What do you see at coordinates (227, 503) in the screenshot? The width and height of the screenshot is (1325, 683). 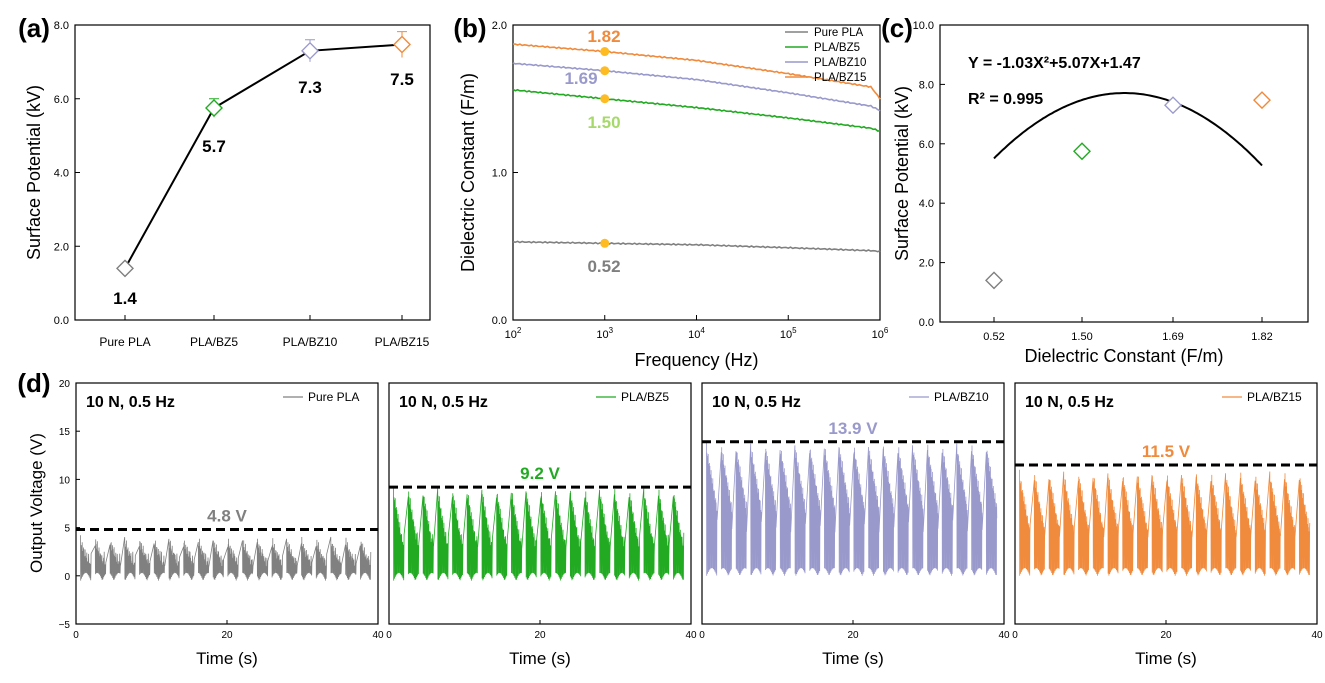 I see `panel-d-frame` at bounding box center [227, 503].